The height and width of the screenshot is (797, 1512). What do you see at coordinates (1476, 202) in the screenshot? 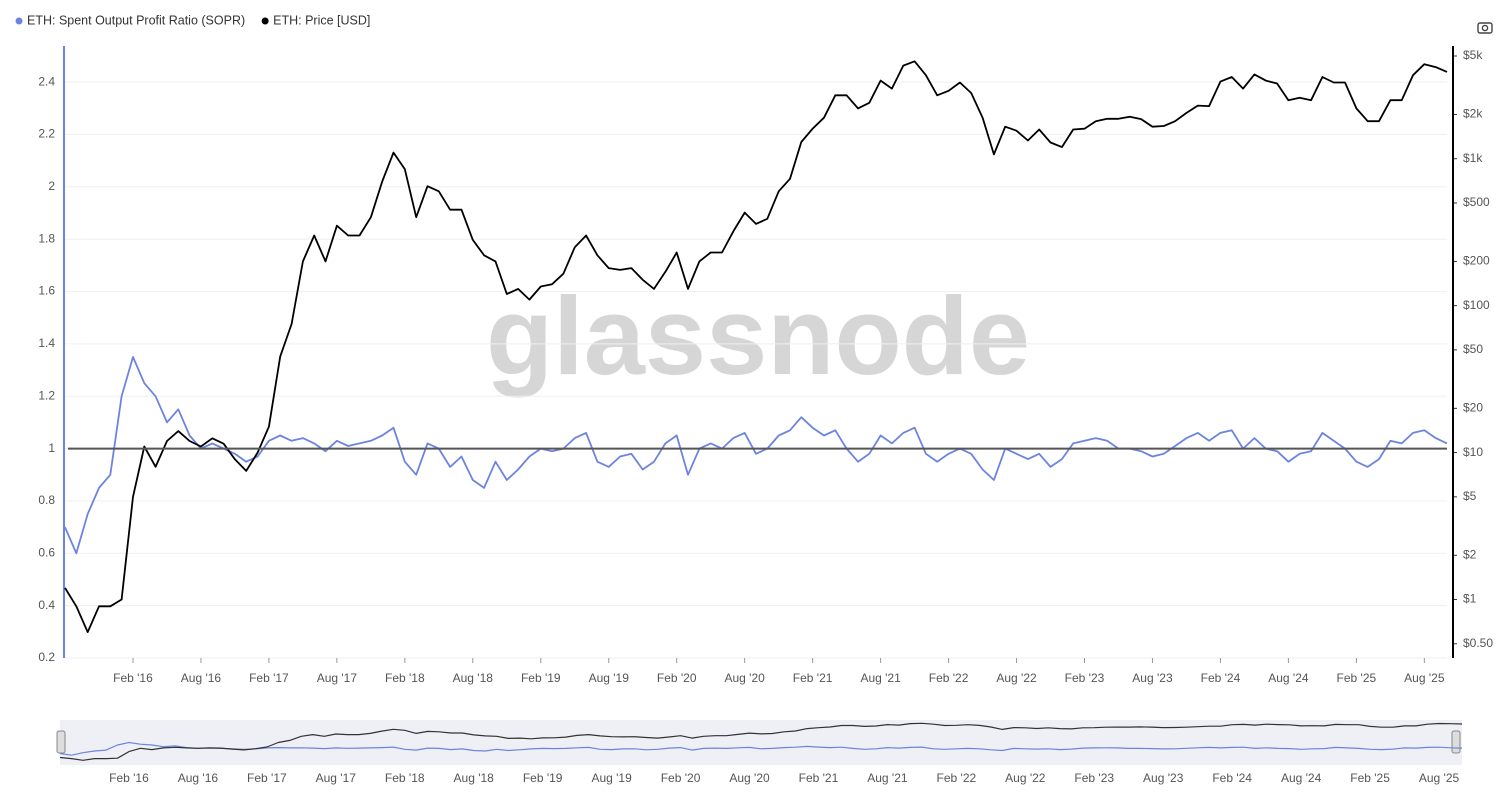
I see `y2-tick-label: $500` at bounding box center [1476, 202].